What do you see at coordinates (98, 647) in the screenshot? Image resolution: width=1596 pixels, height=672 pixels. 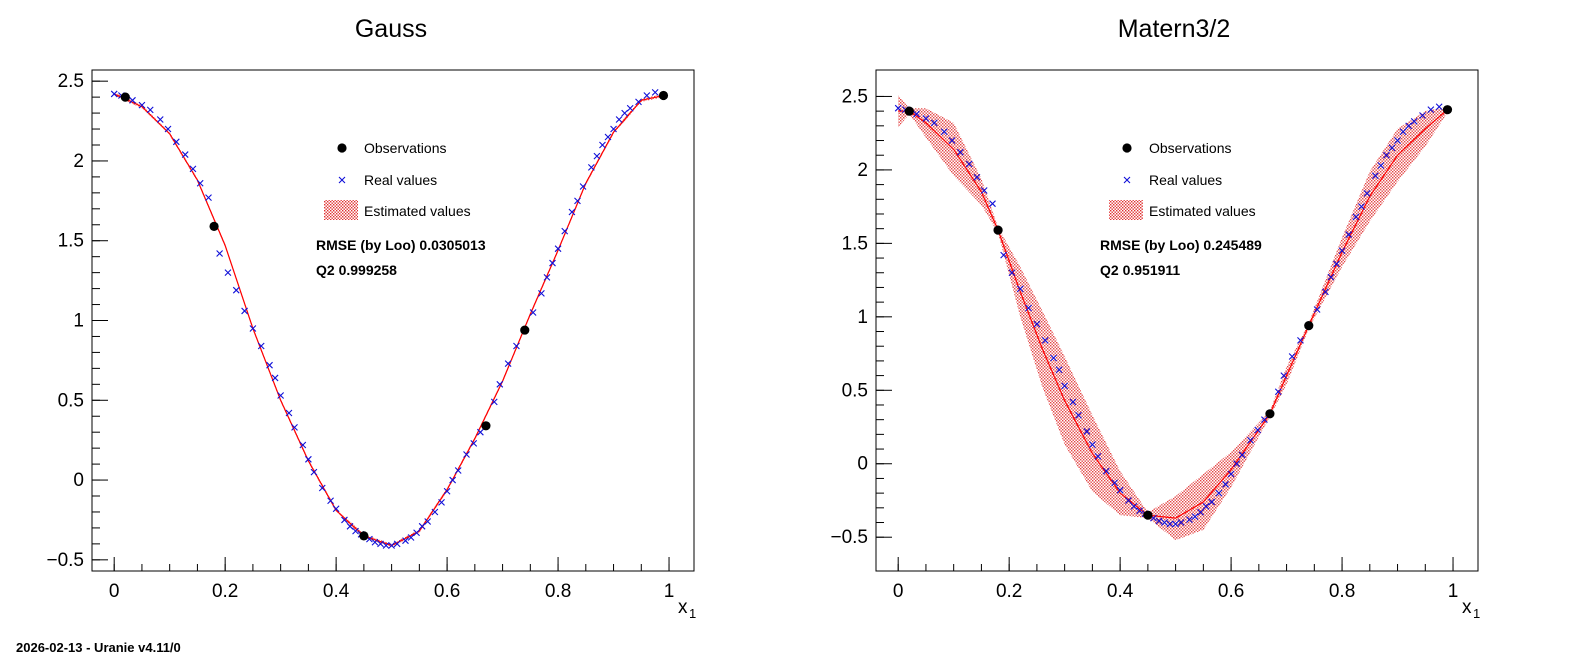 I see `footer-label: 2026-02-13 - Uranie v4.11/0` at bounding box center [98, 647].